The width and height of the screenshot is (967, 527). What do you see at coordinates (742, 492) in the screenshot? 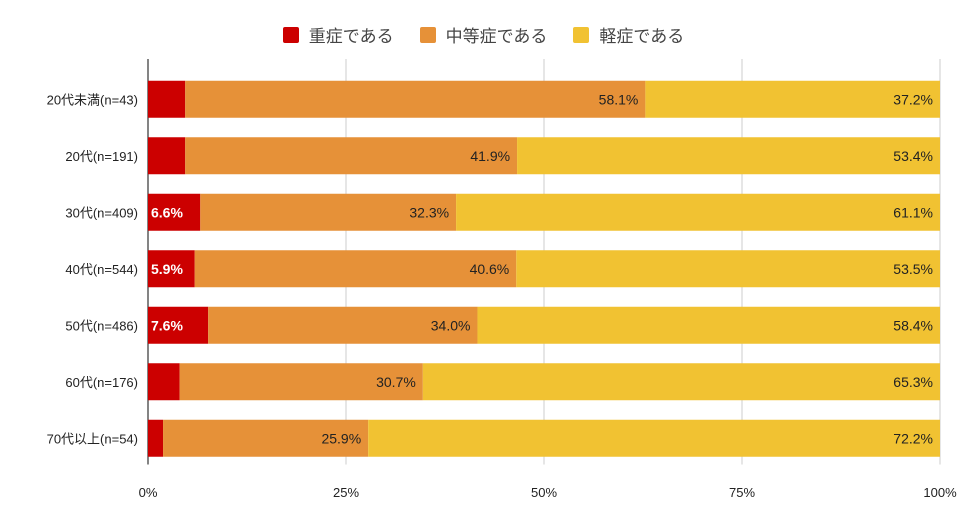
I see `x-tick-label: 75%` at bounding box center [742, 492].